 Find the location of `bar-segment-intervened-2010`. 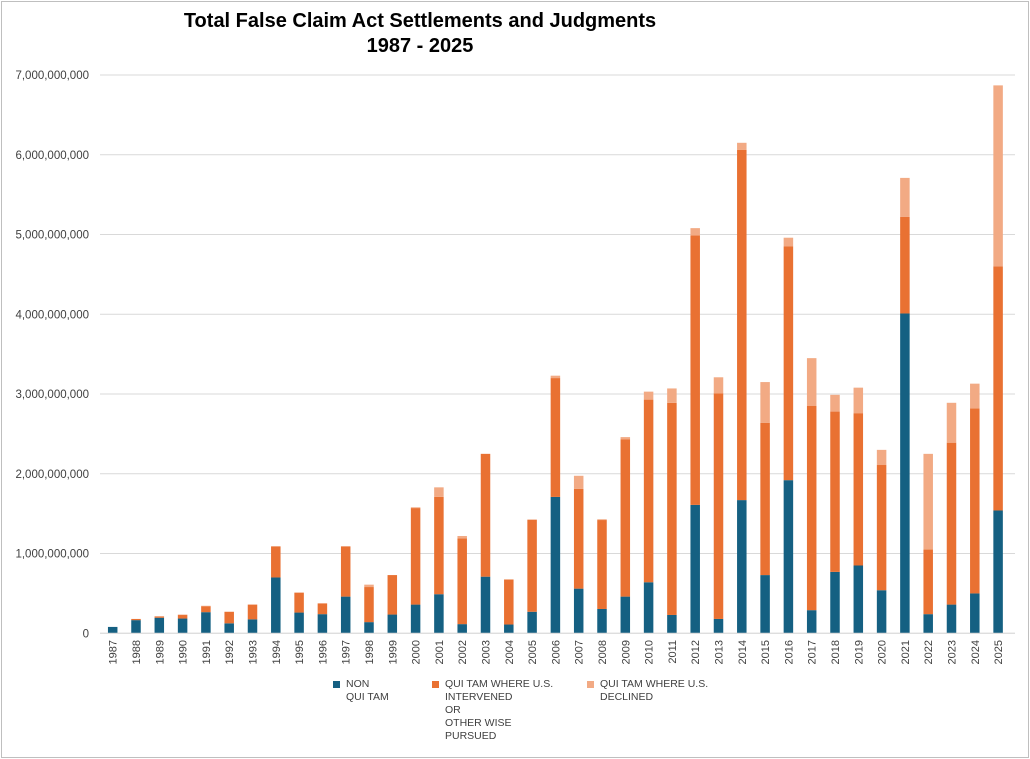

bar-segment-intervened-2010 is located at coordinates (648, 491).